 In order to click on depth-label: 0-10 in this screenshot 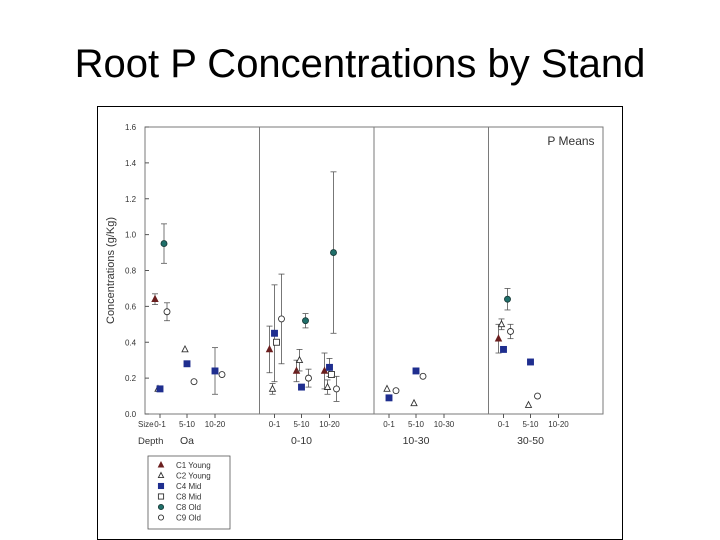, I will do `click(301, 441)`.